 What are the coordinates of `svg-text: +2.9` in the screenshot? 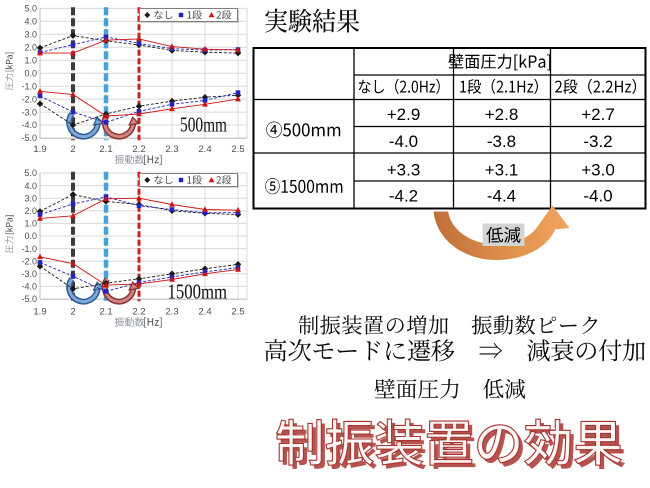 It's located at (404, 114).